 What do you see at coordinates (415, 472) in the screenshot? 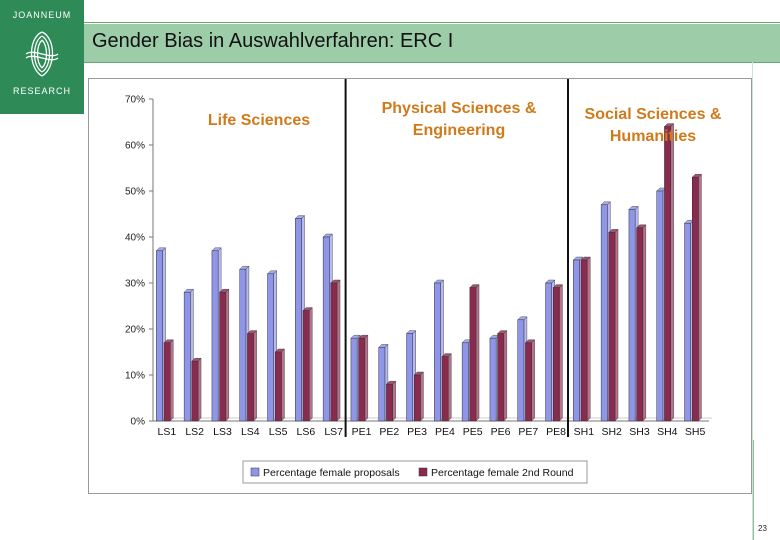
I see `legend-box` at bounding box center [415, 472].